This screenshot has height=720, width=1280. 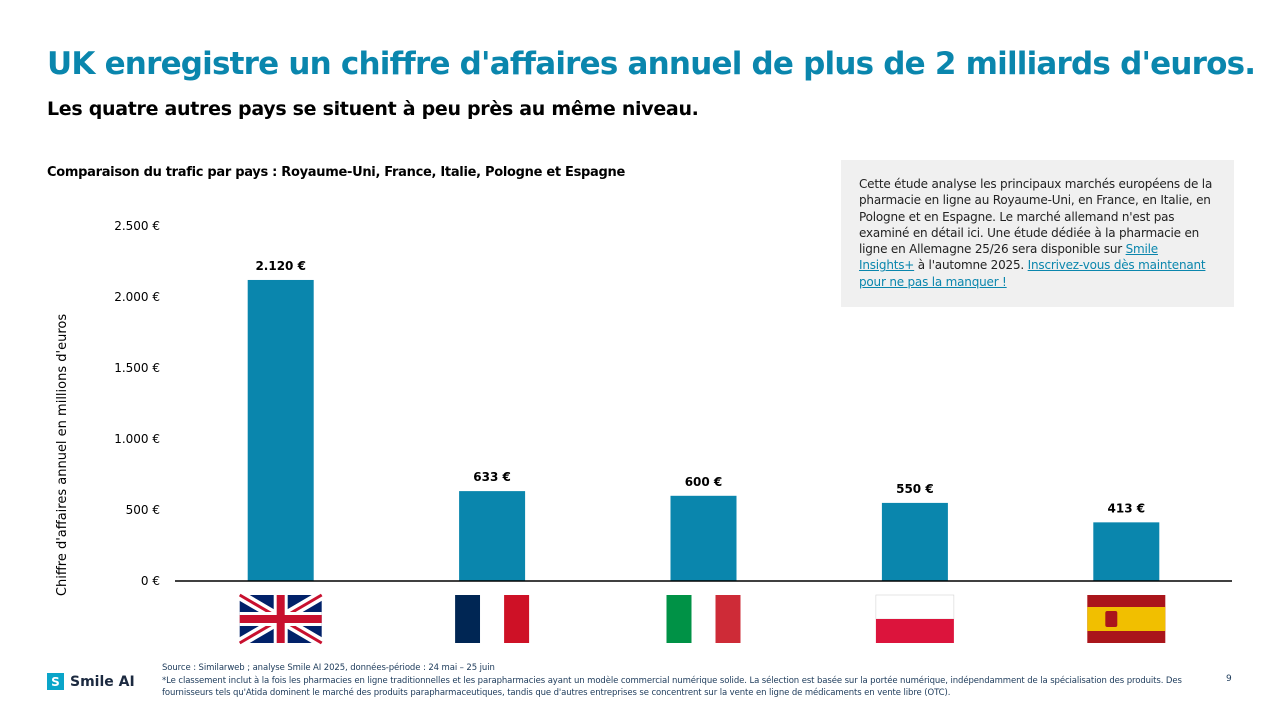 I want to click on y-tick-label: 500 €, so click(x=143, y=510).